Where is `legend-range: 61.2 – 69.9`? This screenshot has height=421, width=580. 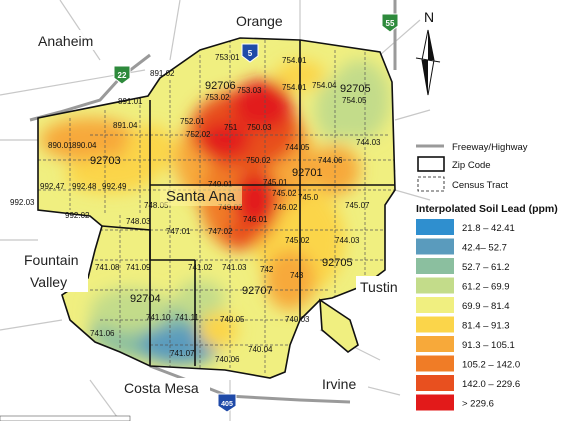 legend-range: 61.2 – 69.9 is located at coordinates (486, 287).